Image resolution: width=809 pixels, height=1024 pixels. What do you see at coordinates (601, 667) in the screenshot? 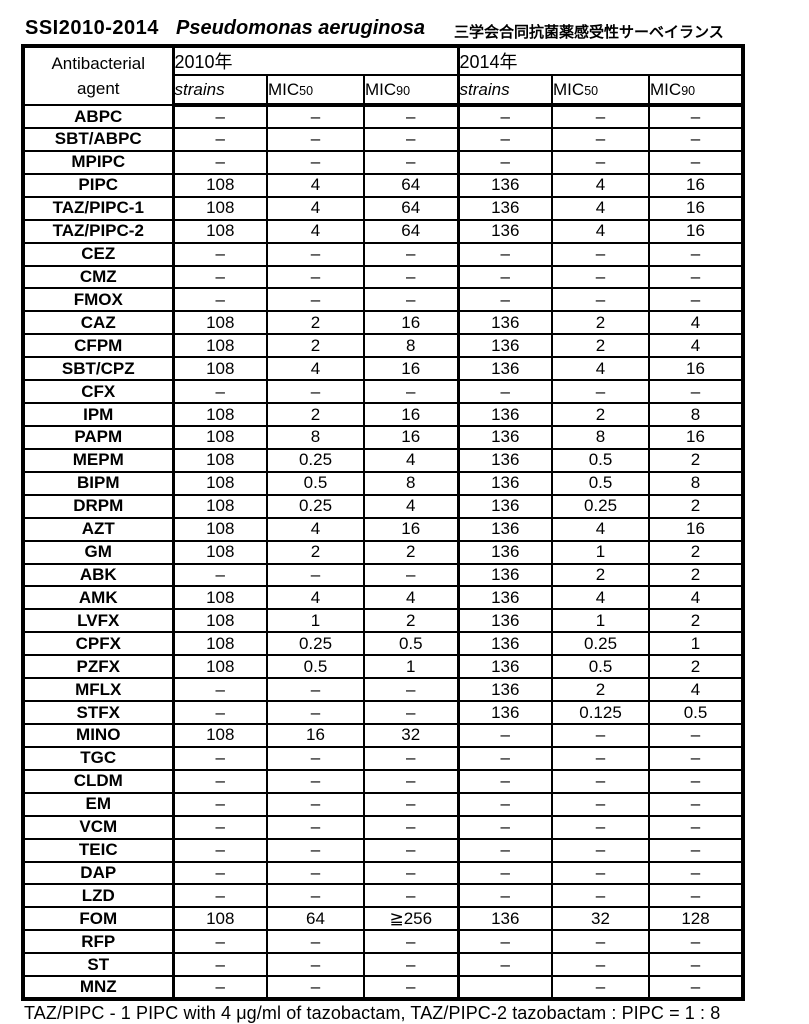
I see `value-cell-mic50-2014: 0.5` at bounding box center [601, 667].